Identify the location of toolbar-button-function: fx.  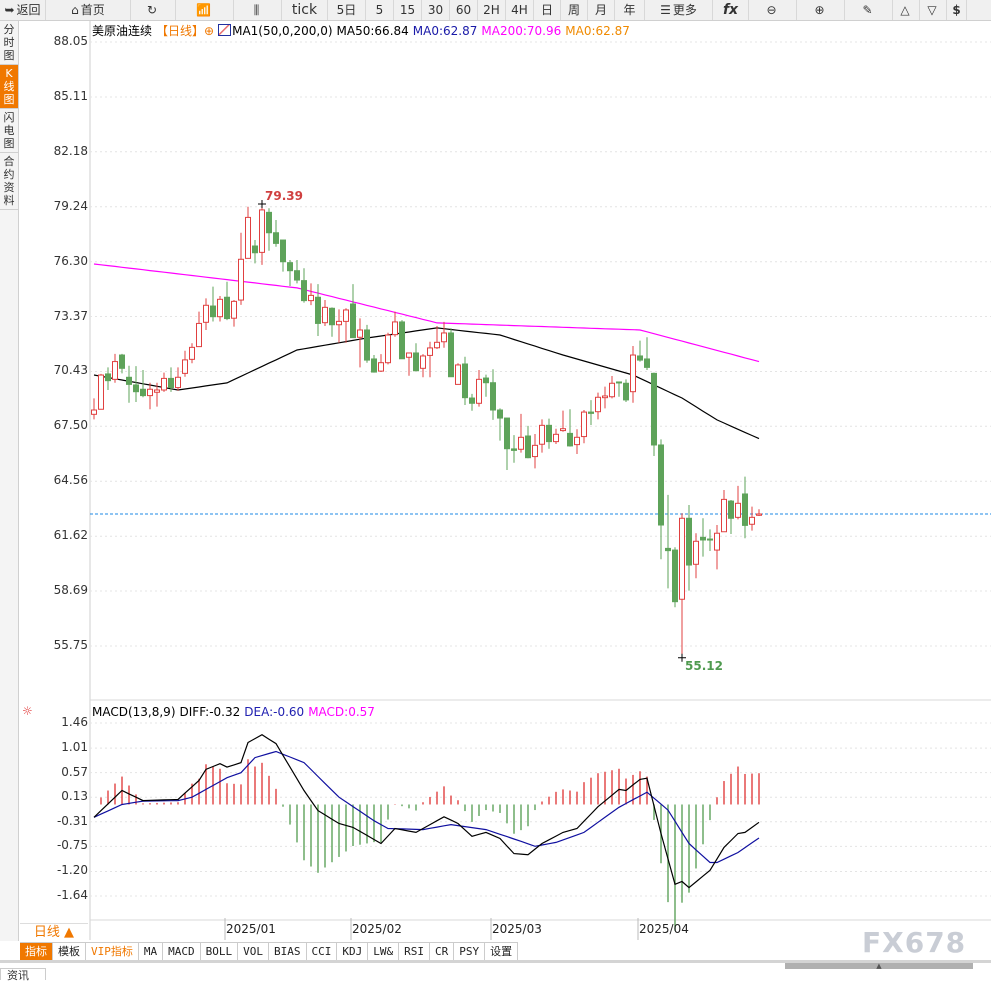
(731, 10).